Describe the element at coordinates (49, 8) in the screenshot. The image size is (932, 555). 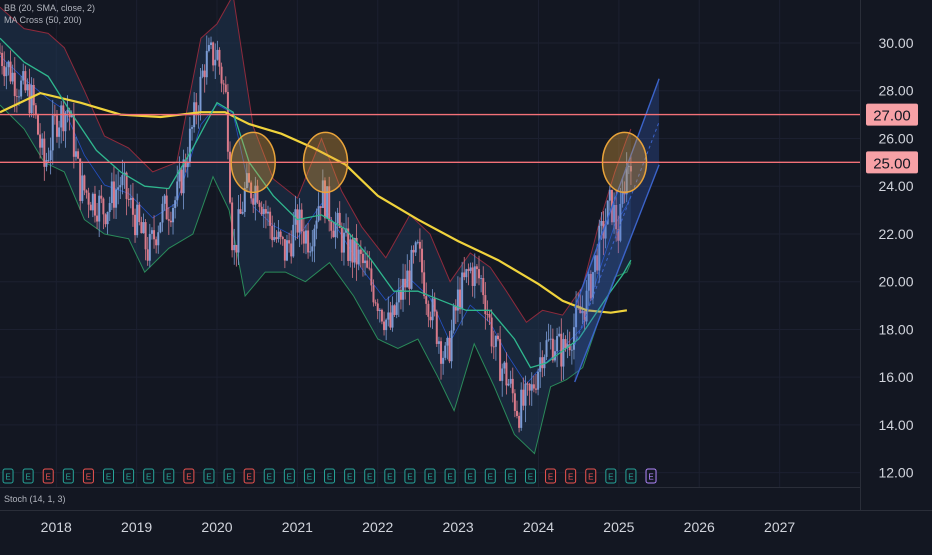
I see `bb-legend: BB (20, SMA, close, 2)` at that location.